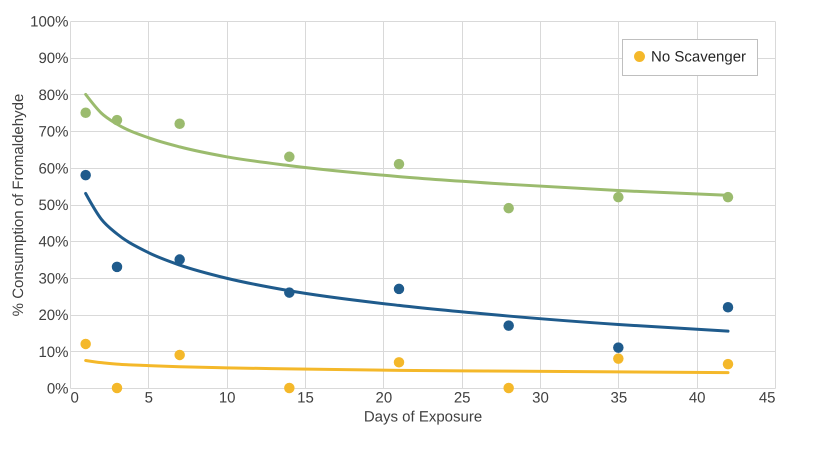 The height and width of the screenshot is (450, 816). What do you see at coordinates (19, 205) in the screenshot?
I see `y-axis-title: % Consumption of Fromaldehyde` at bounding box center [19, 205].